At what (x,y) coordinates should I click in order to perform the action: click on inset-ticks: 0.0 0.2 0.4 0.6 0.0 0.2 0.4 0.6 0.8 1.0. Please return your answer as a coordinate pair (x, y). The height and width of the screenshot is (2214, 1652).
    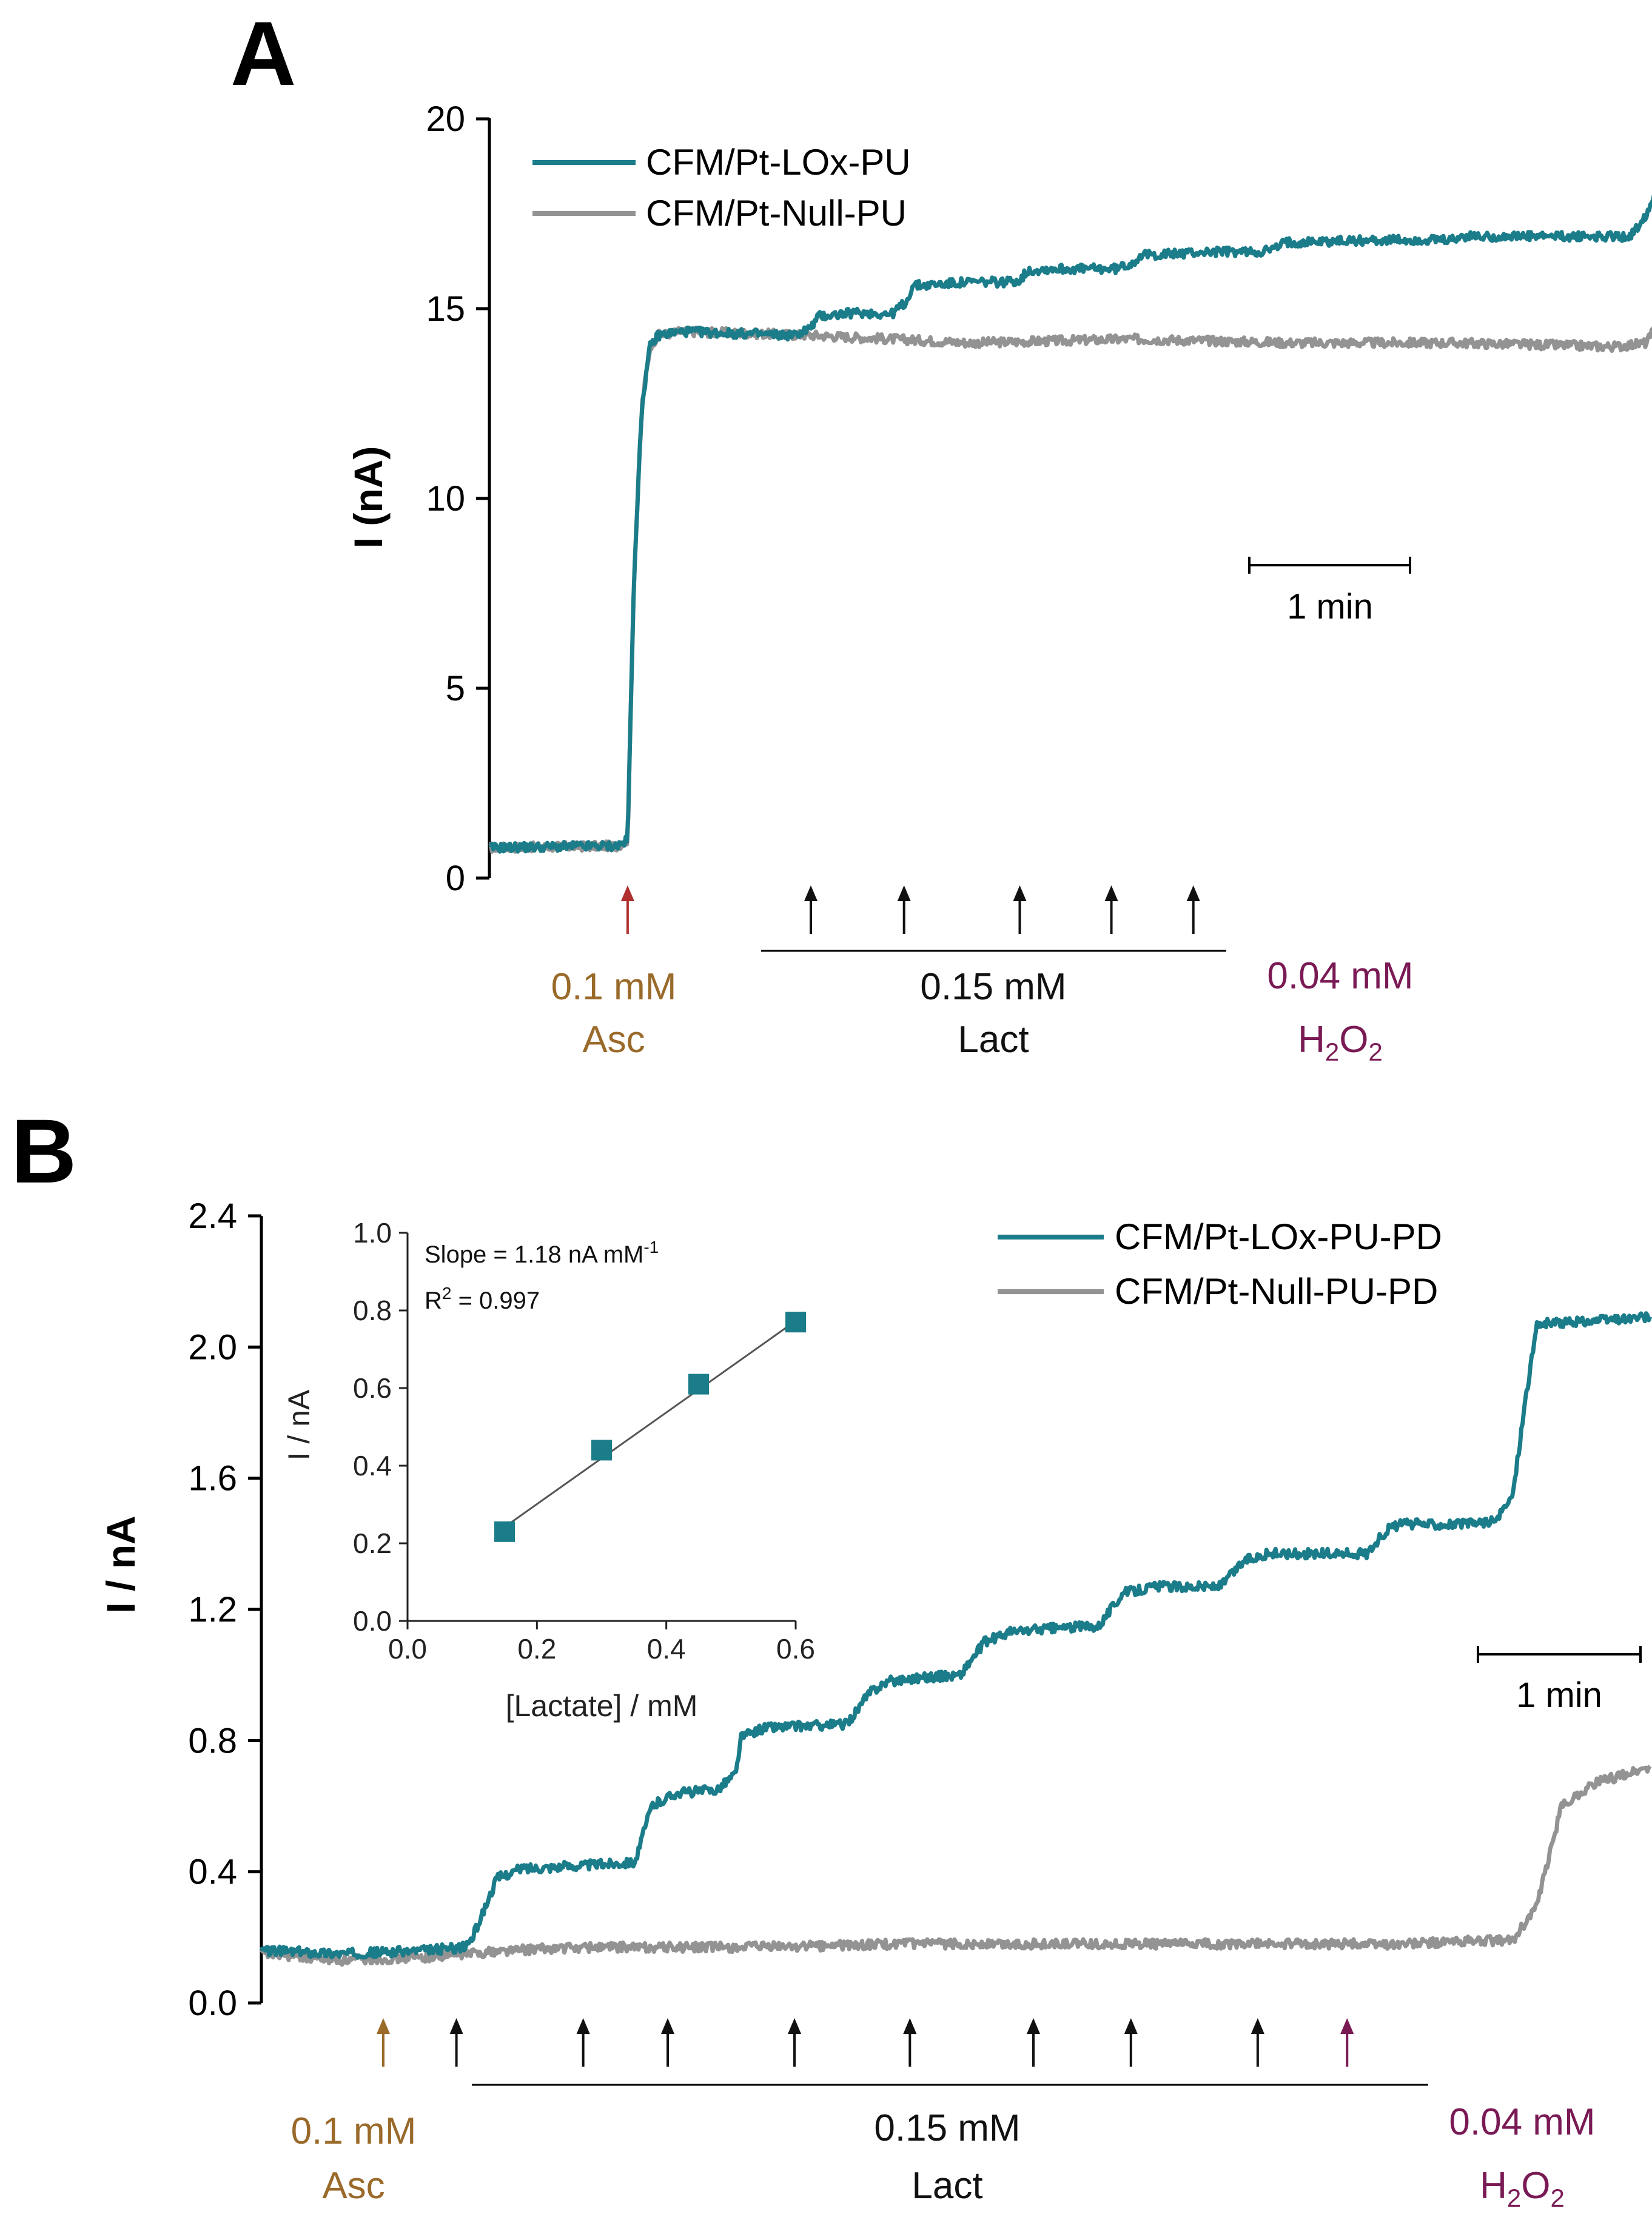
    Looking at the image, I should click on (584, 1441).